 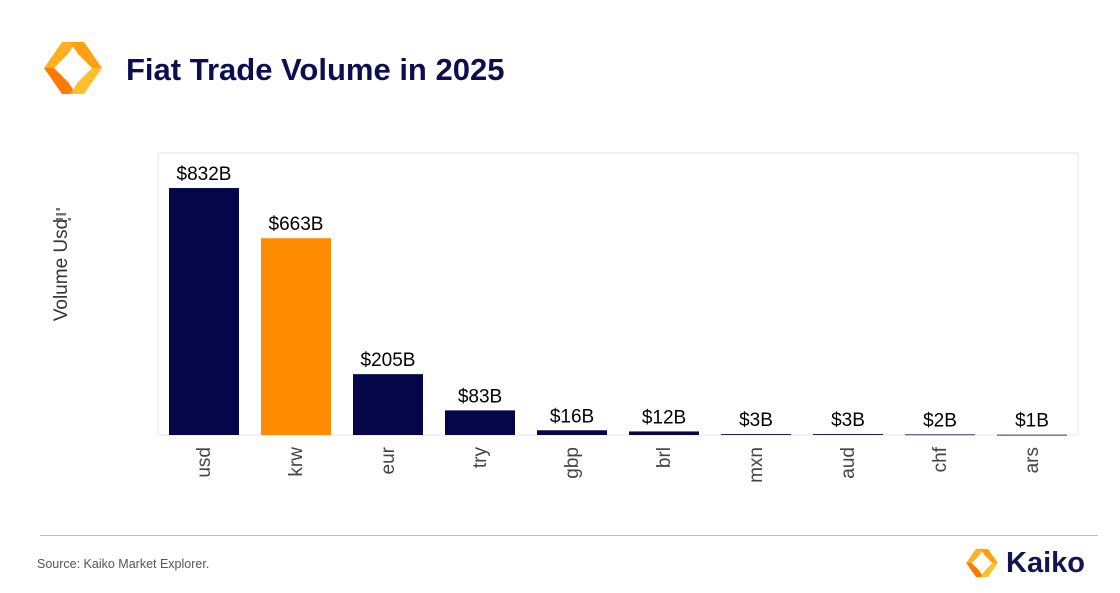 I want to click on brand-name: Kaiko, so click(x=1045, y=562).